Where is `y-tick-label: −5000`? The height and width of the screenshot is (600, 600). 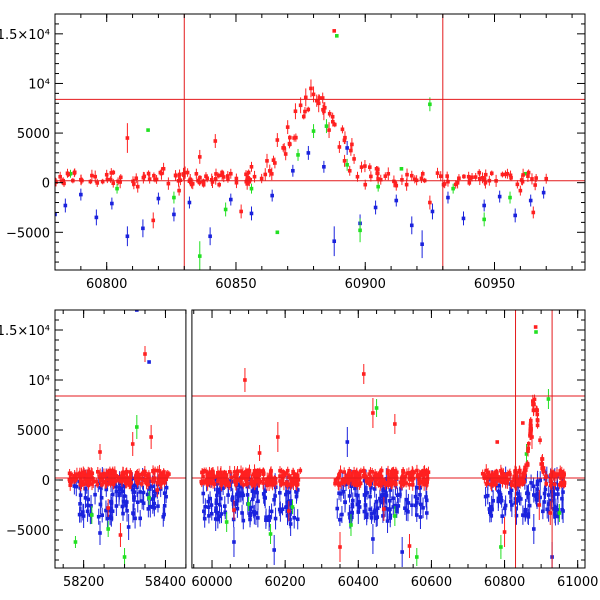
y-tick-label: −5000 is located at coordinates (28, 531).